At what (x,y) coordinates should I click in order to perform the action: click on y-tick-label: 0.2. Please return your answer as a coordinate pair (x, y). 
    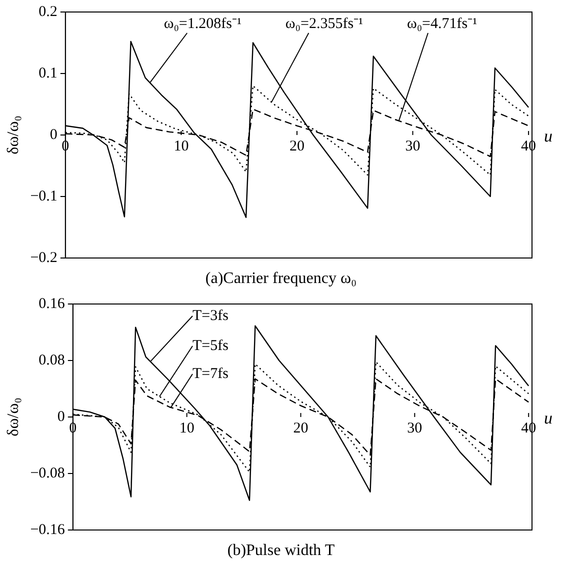
    Looking at the image, I should click on (48, 12).